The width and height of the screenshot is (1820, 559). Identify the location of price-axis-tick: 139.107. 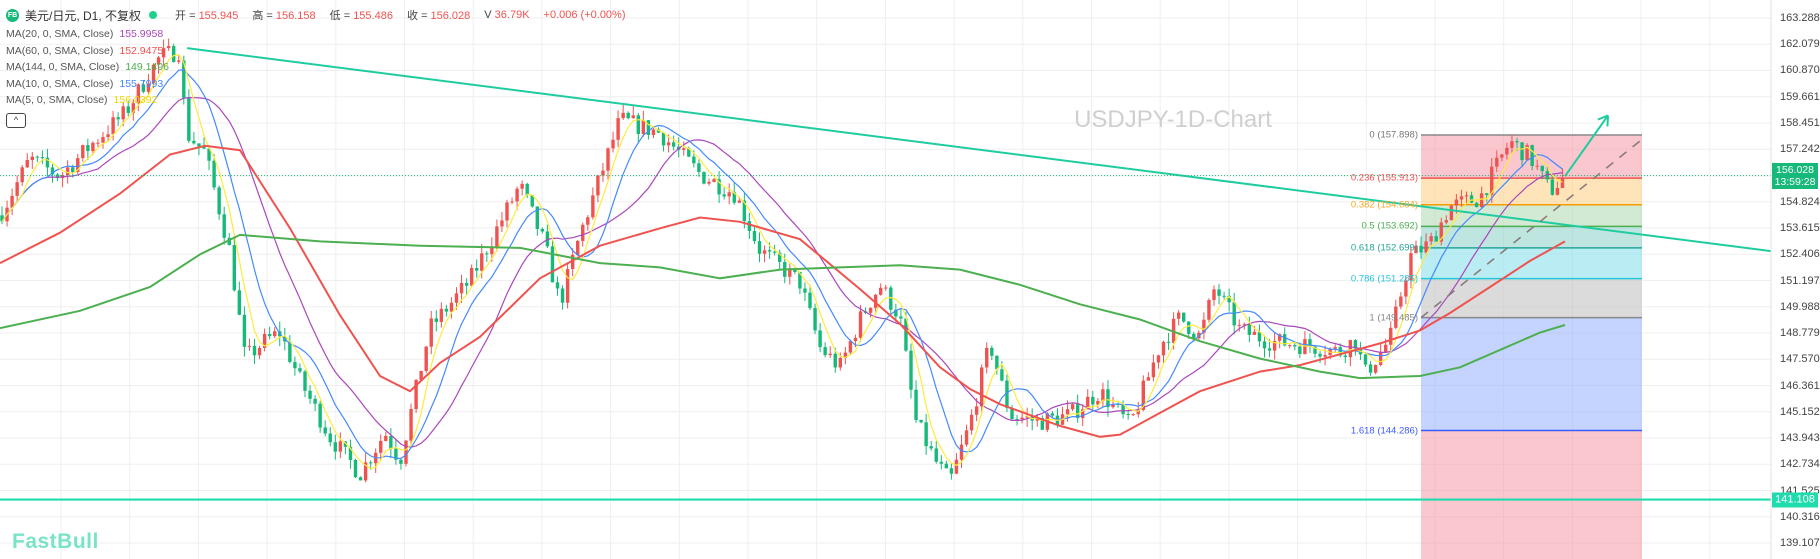
(1800, 543).